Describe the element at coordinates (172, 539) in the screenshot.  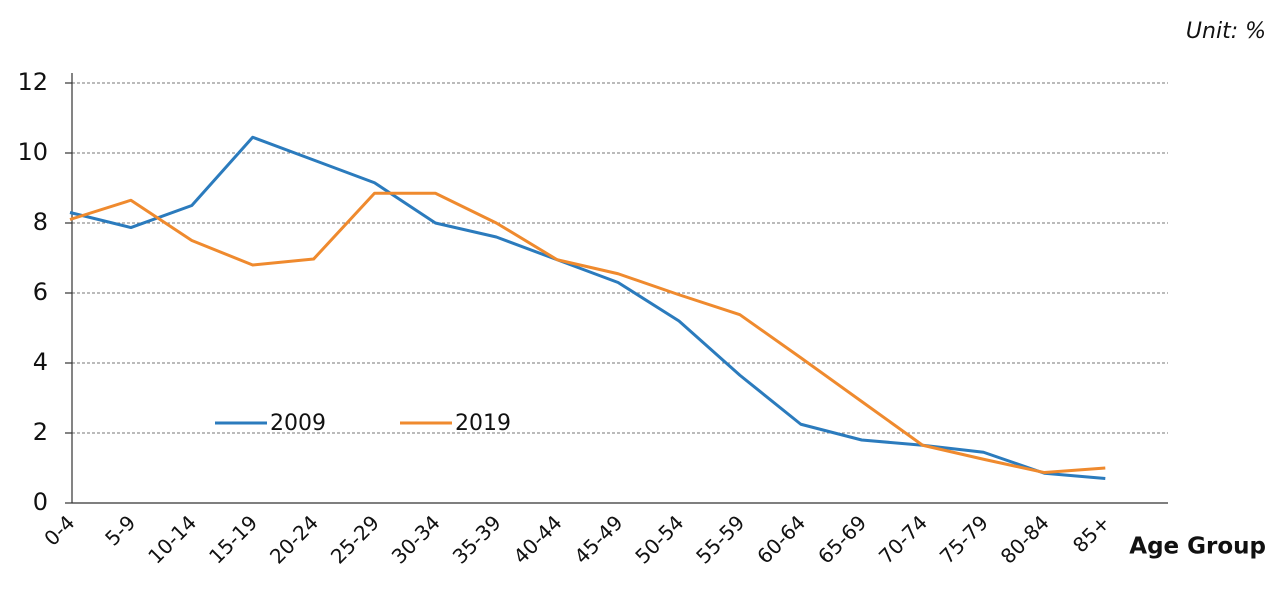
I see `x-tick-label: 10-14` at that location.